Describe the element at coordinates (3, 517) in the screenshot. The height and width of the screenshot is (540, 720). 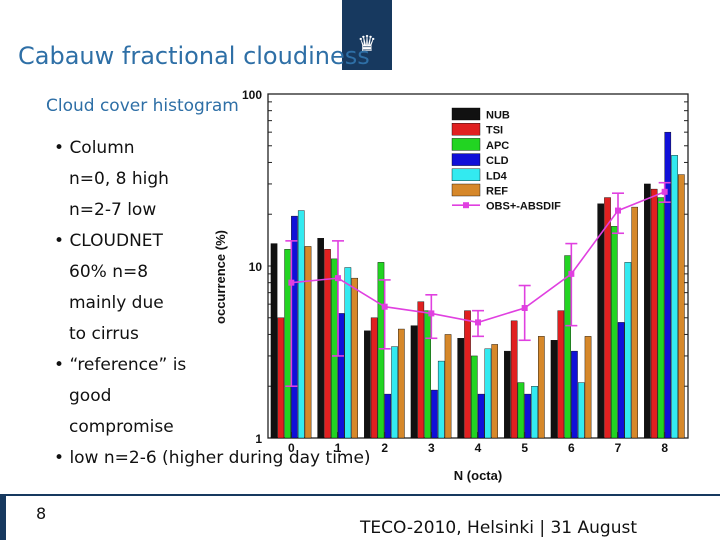
I see `footer-accent` at that location.